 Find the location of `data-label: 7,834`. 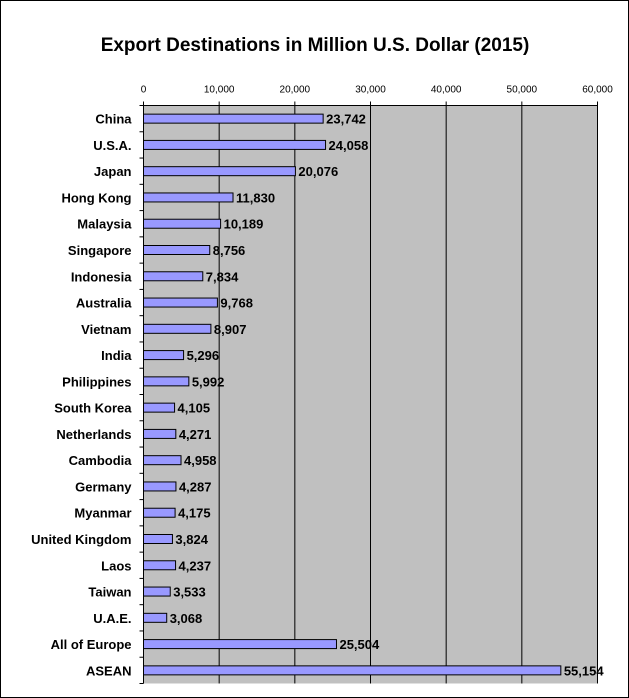

data-label: 7,834 is located at coordinates (222, 276).